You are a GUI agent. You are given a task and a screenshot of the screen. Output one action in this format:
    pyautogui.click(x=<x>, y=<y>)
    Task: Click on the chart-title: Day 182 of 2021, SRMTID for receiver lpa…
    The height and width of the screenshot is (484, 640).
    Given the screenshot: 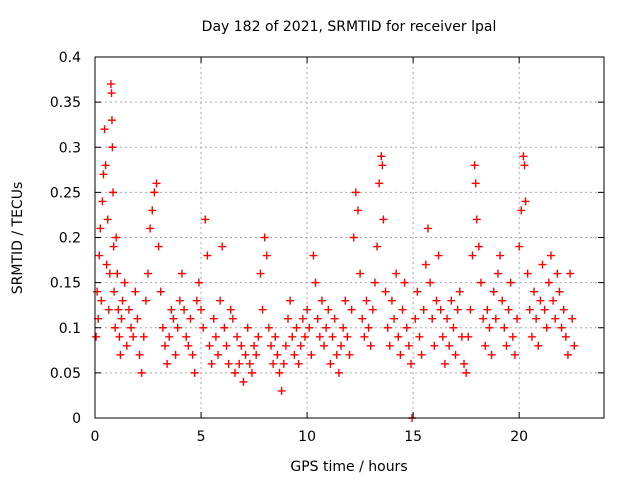 What is the action you would take?
    pyautogui.click(x=349, y=27)
    